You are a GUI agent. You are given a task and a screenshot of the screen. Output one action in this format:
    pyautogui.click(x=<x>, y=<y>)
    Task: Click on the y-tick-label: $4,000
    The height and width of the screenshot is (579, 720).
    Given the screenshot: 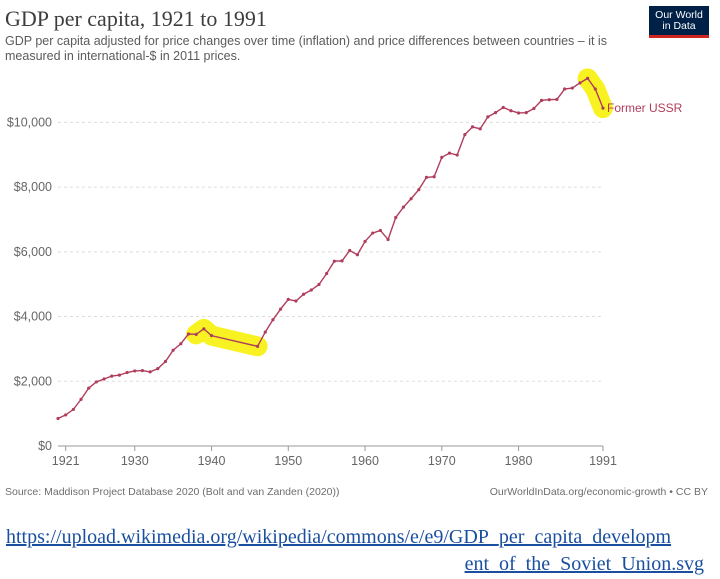 What is the action you would take?
    pyautogui.click(x=33, y=317)
    